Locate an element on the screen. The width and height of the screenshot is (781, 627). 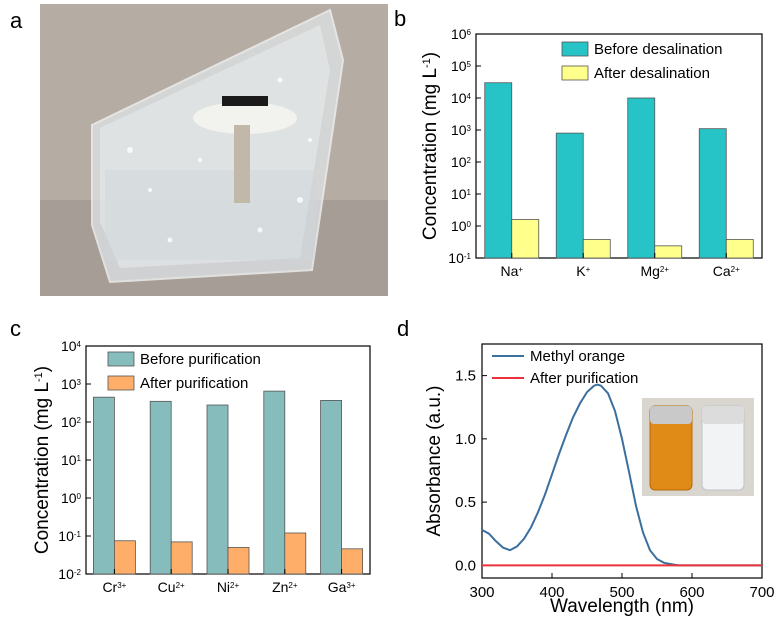
series-line-methyl-orange is located at coordinates (586, 475).